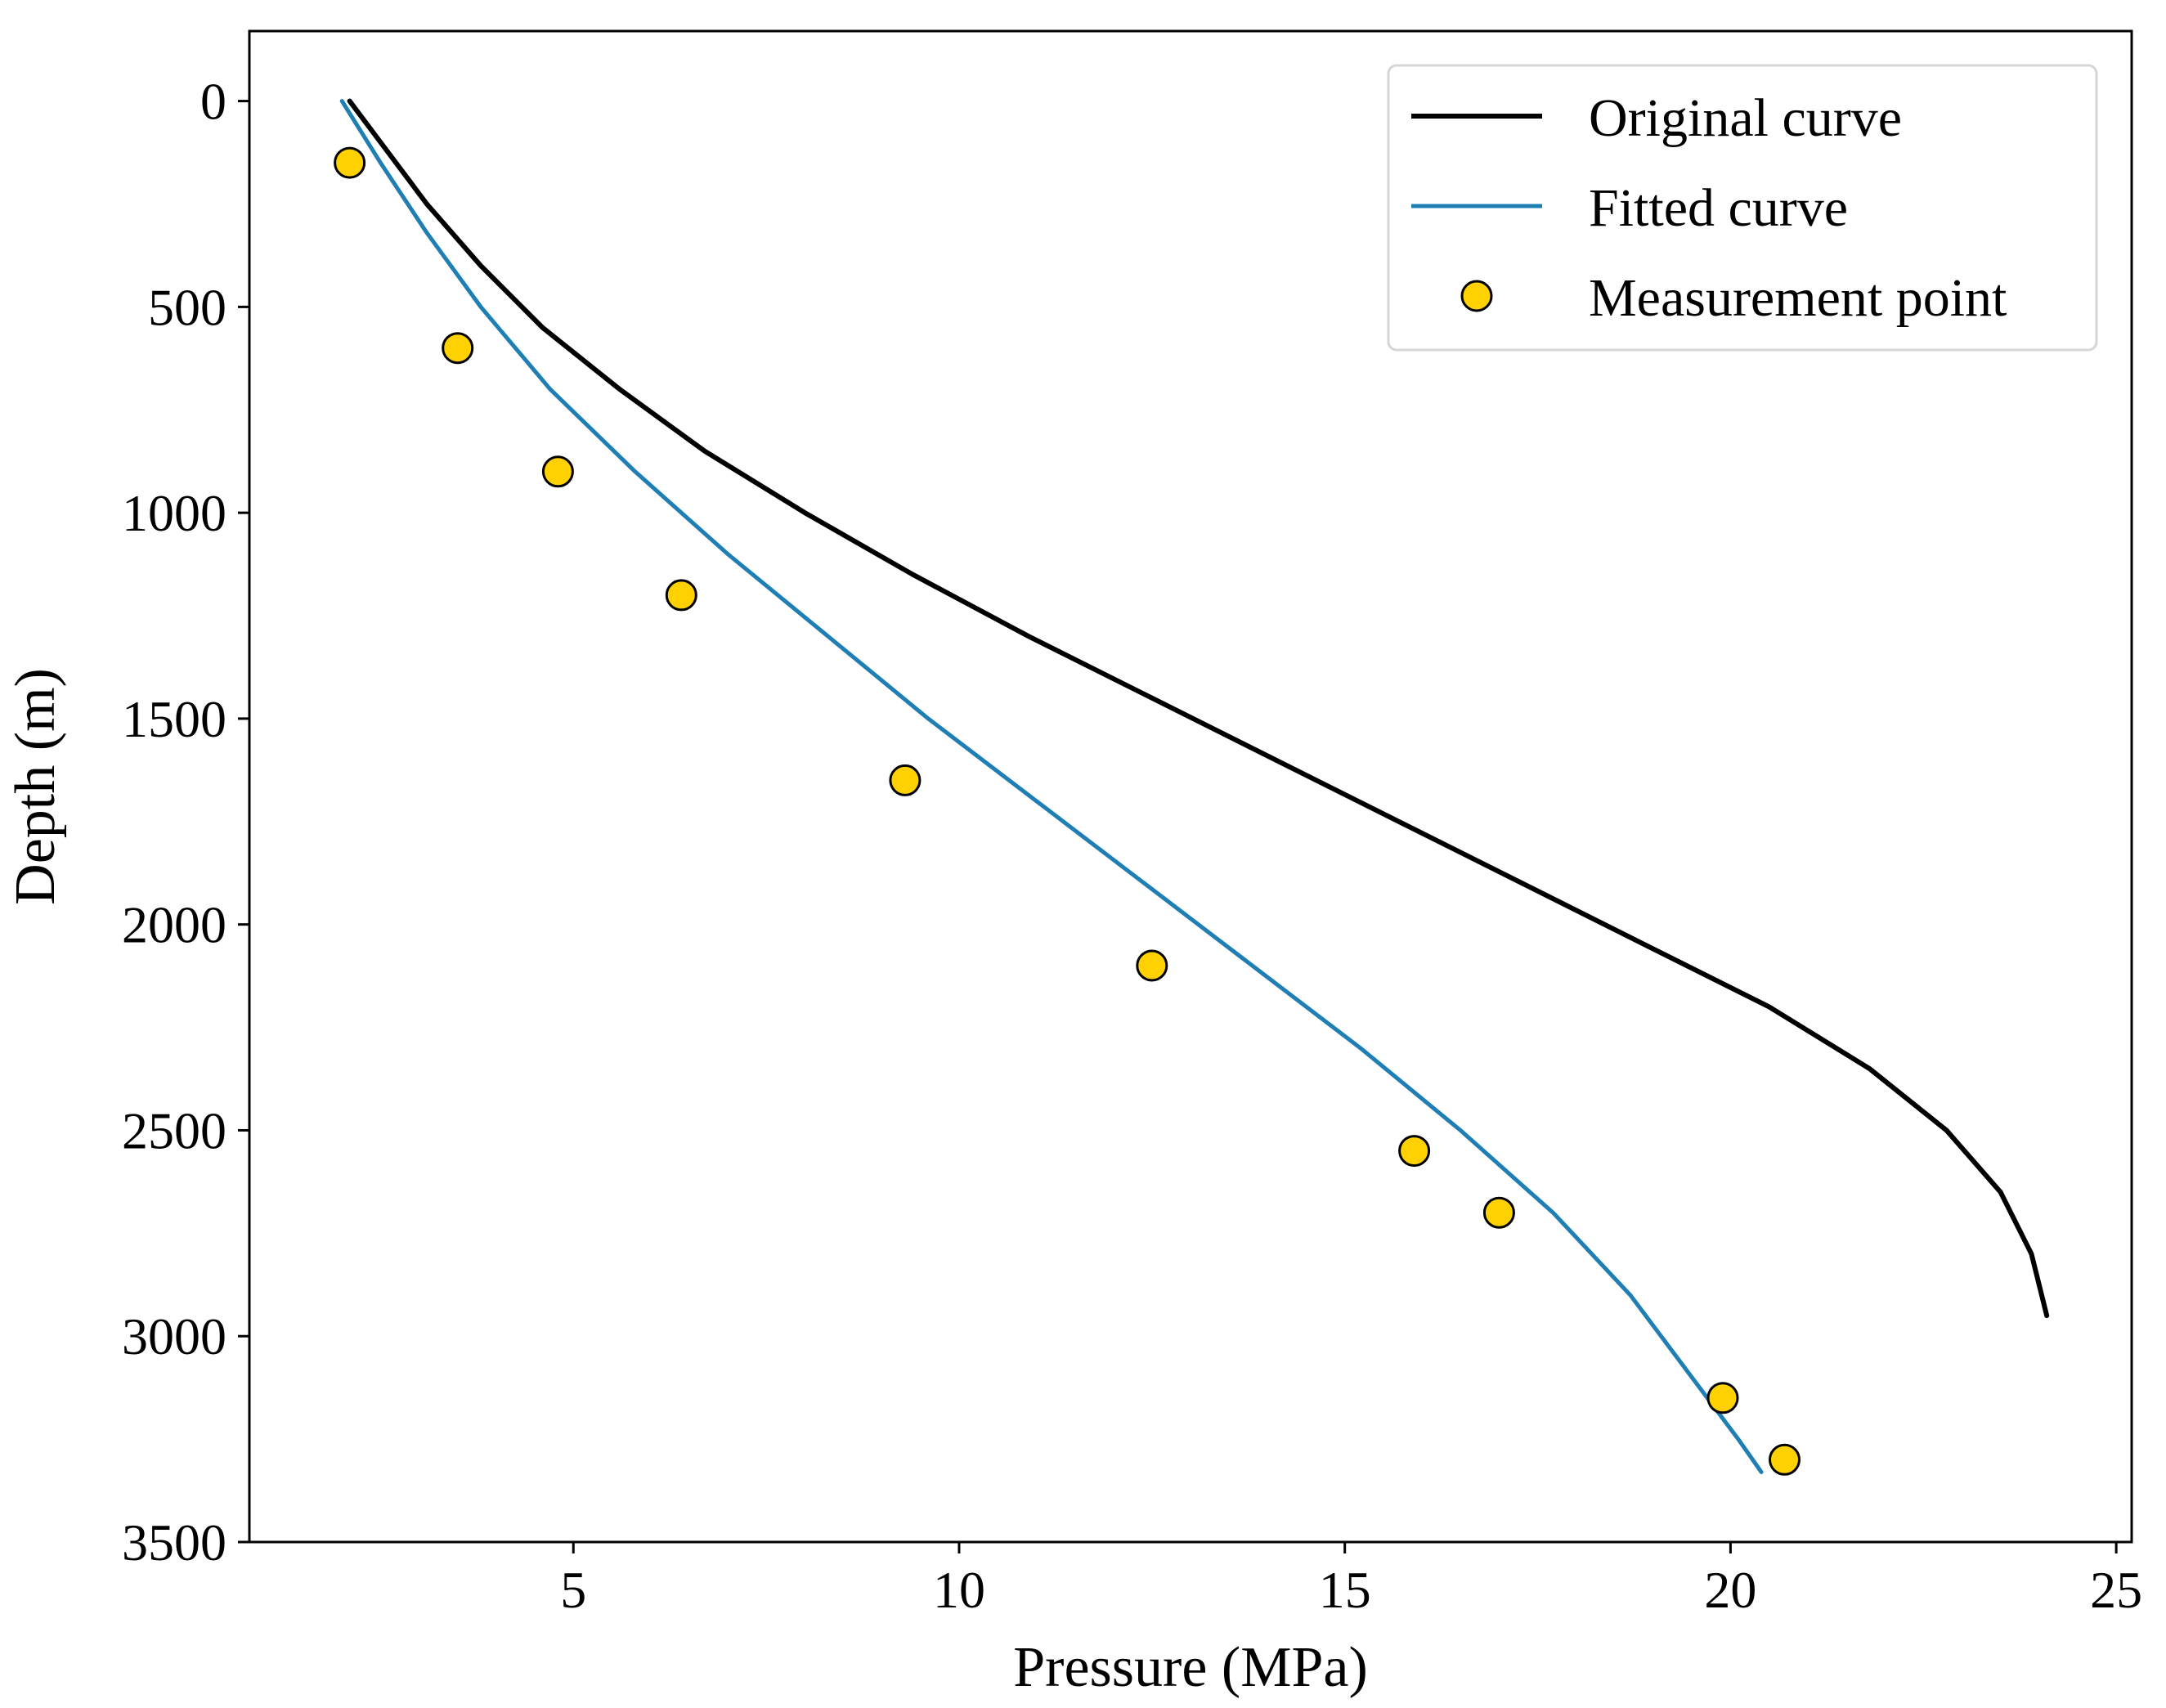 The width and height of the screenshot is (2166, 1708). I want to click on legend-point-swatch, so click(1476, 296).